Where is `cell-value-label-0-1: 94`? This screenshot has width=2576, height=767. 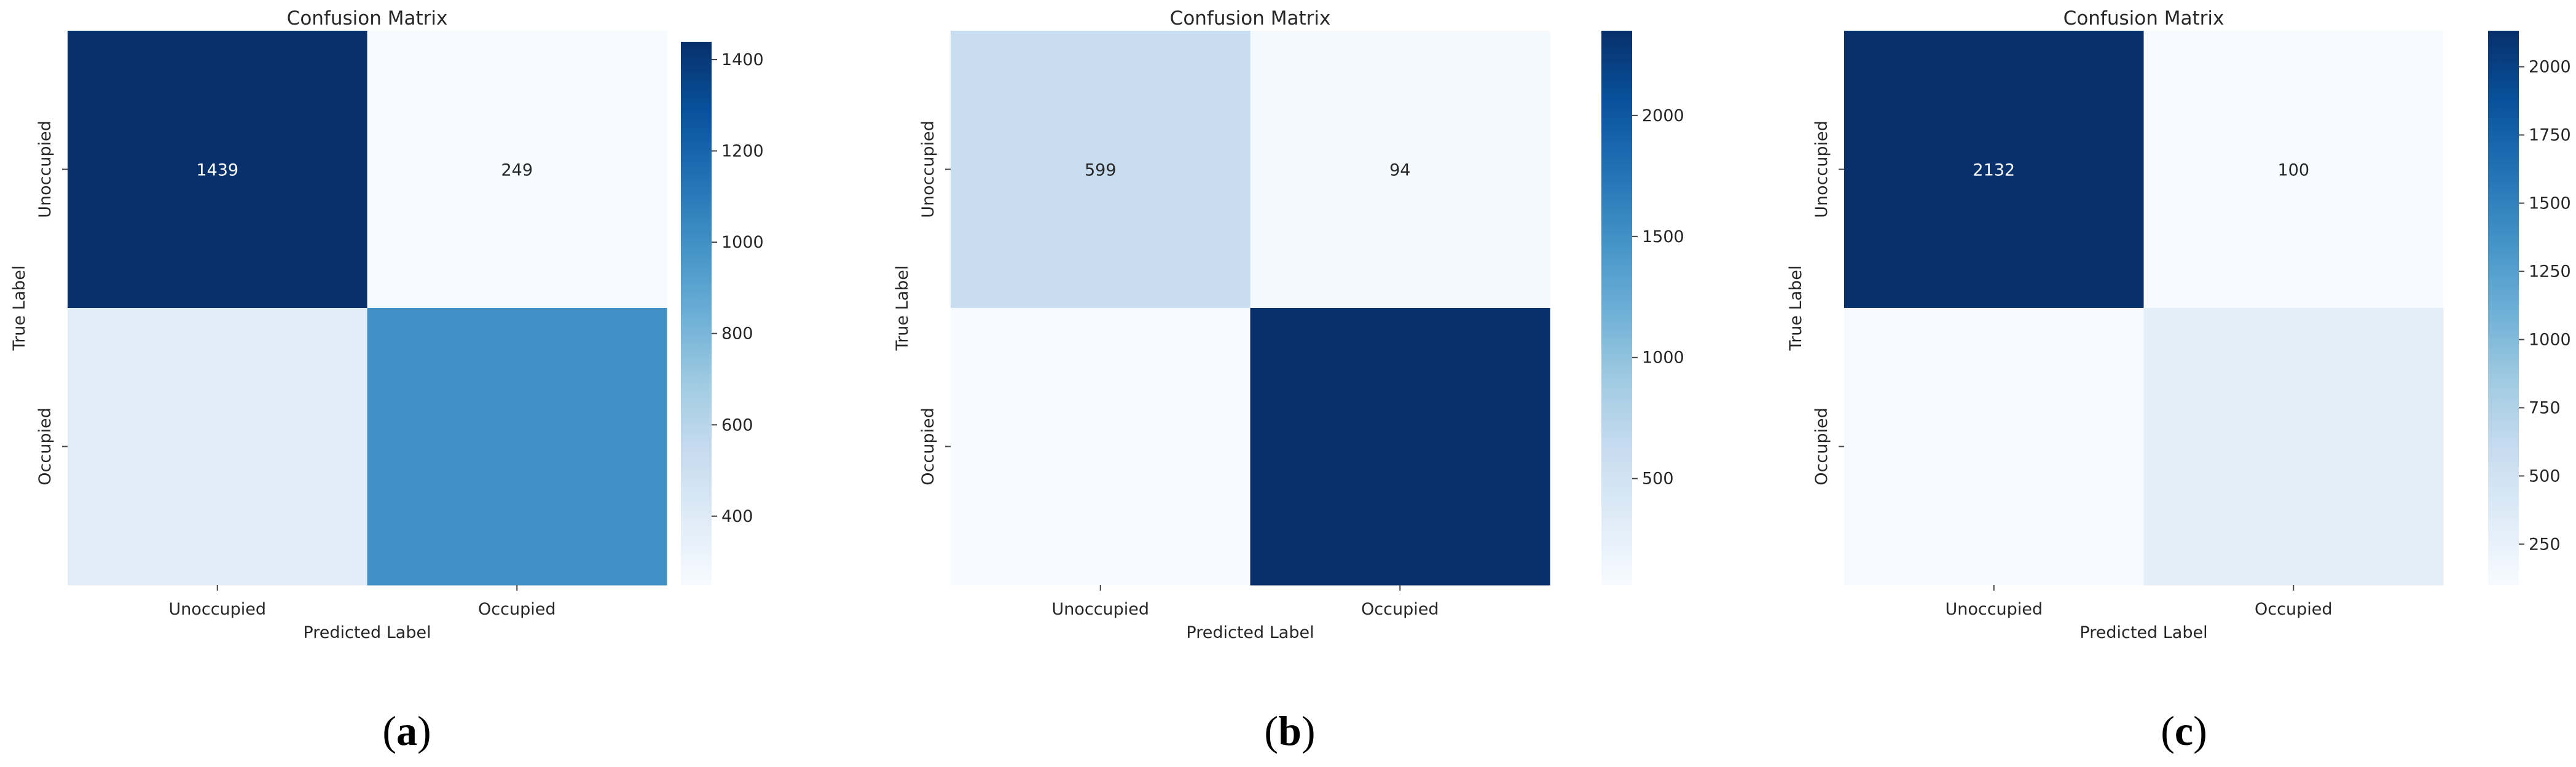 cell-value-label-0-1: 94 is located at coordinates (1399, 171).